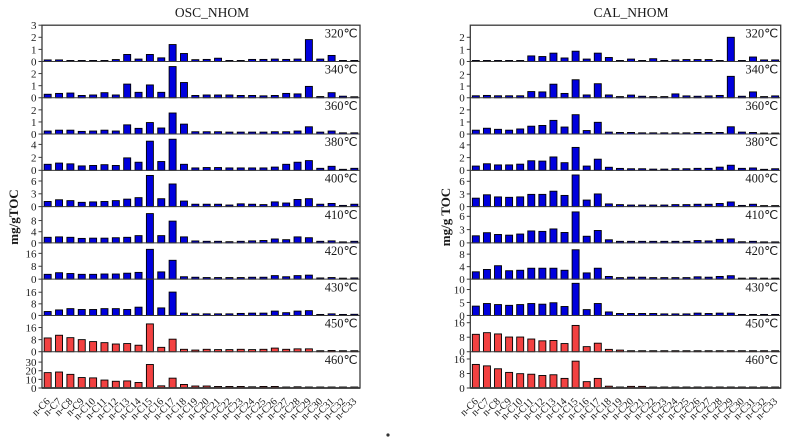  What do you see at coordinates (462, 303) in the screenshot?
I see `svg-text: 5` at bounding box center [462, 303].